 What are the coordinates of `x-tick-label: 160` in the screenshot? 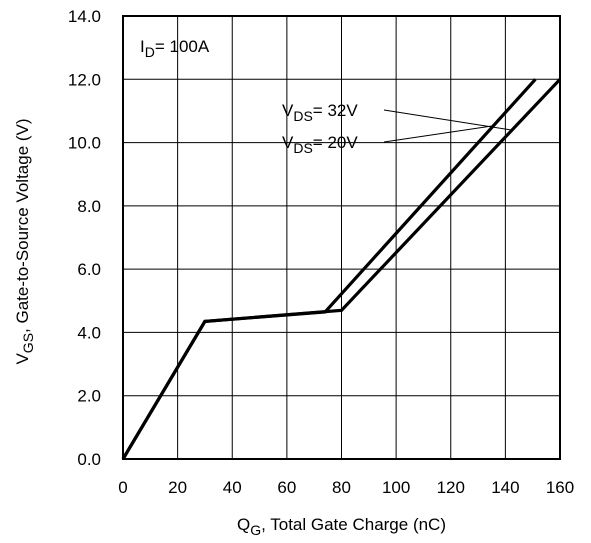 It's located at (560, 487).